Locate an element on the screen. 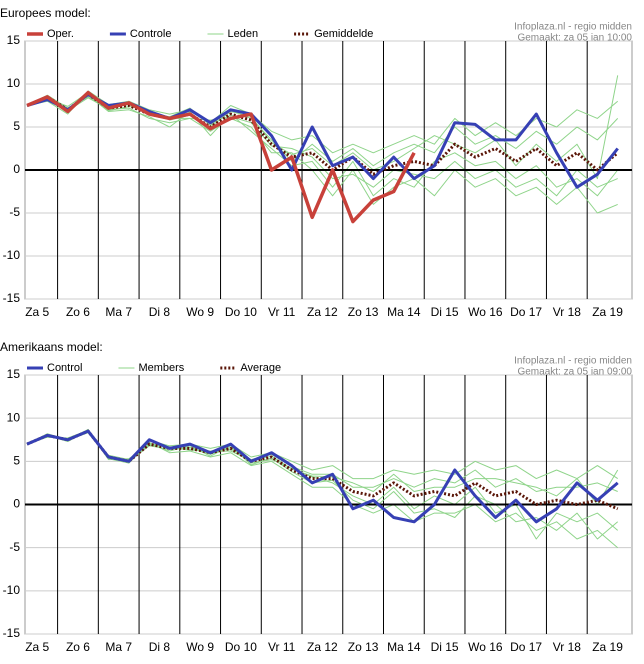  made-note: Gemaakt: za 05 jan 09:00 is located at coordinates (574, 372).